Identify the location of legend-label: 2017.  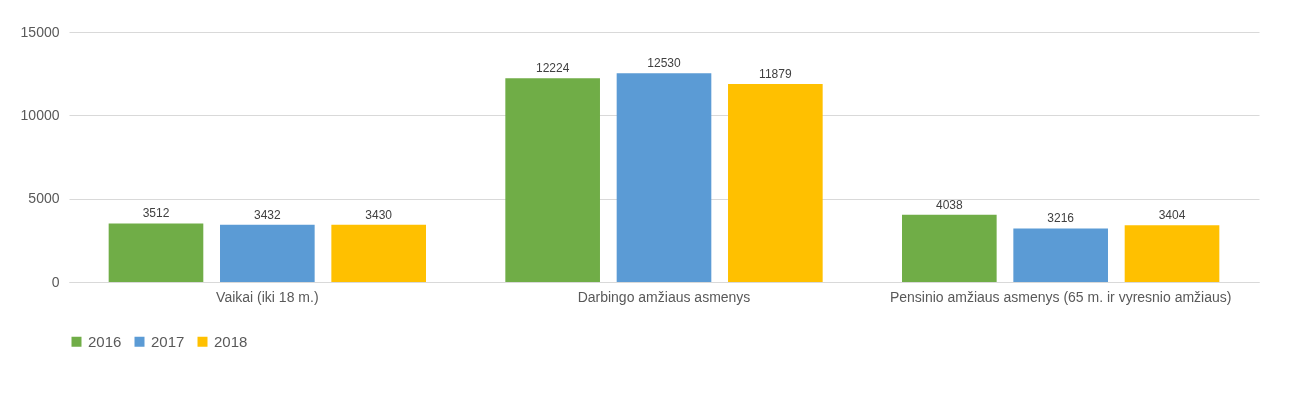
(168, 341).